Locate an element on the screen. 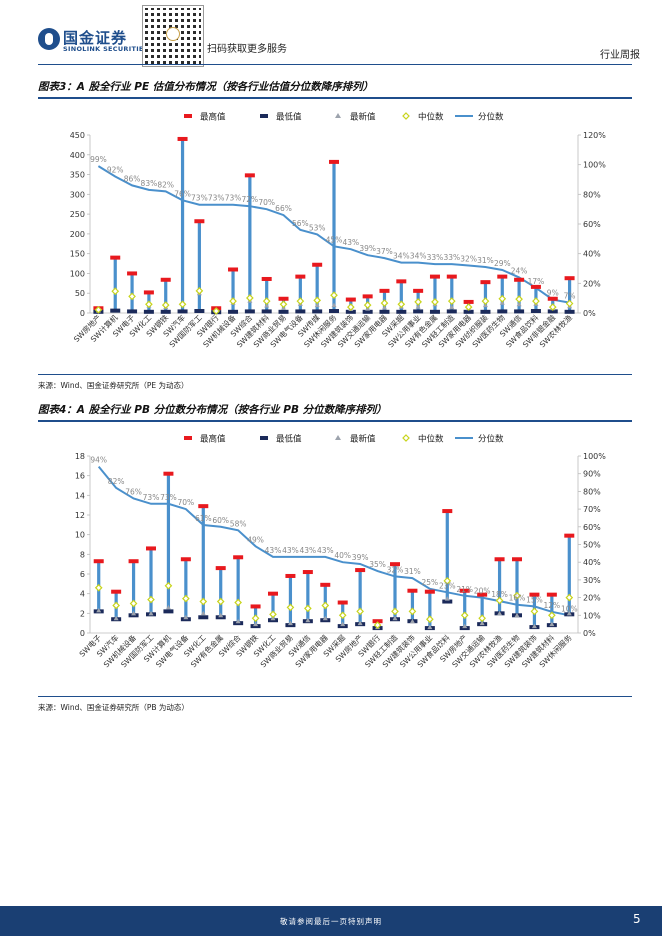  pb-percentile-label: 16% is located at coordinates (517, 598).